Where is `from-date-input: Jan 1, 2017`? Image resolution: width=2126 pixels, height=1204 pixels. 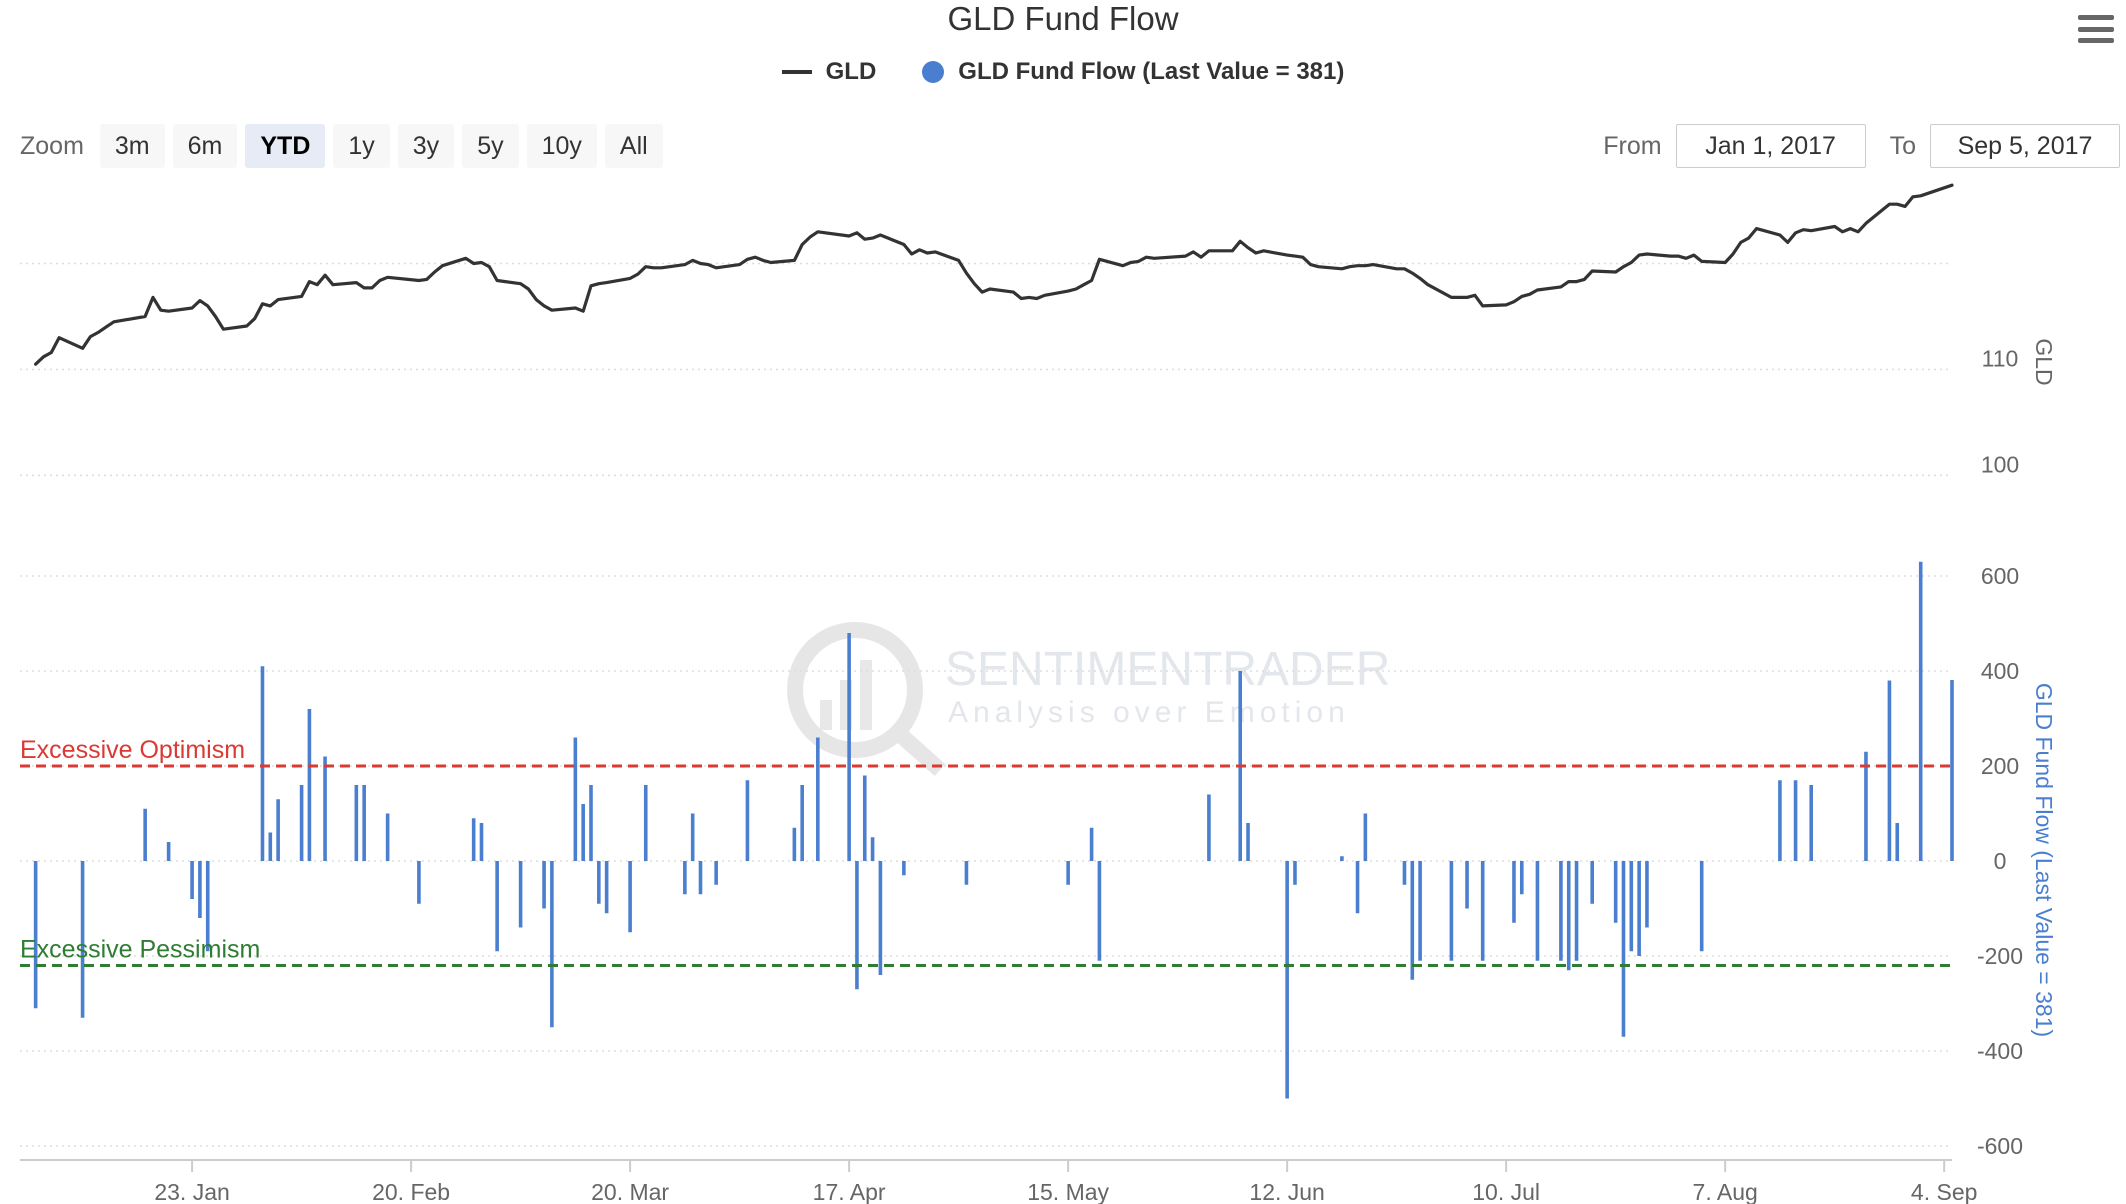 from-date-input: Jan 1, 2017 is located at coordinates (1770, 146).